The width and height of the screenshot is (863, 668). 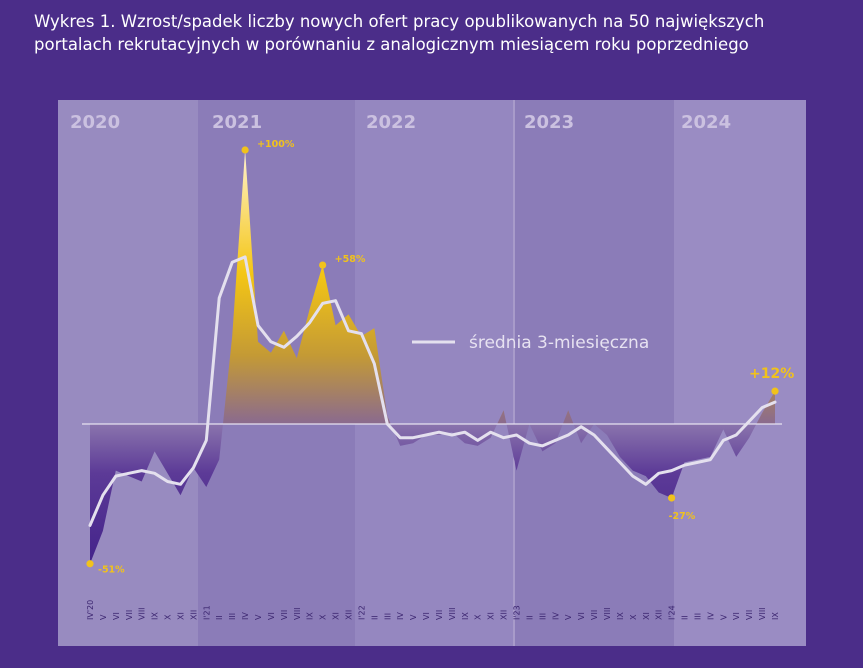 What do you see at coordinates (517, 612) in the screenshot?
I see `x-tick-label: I'23` at bounding box center [517, 612].